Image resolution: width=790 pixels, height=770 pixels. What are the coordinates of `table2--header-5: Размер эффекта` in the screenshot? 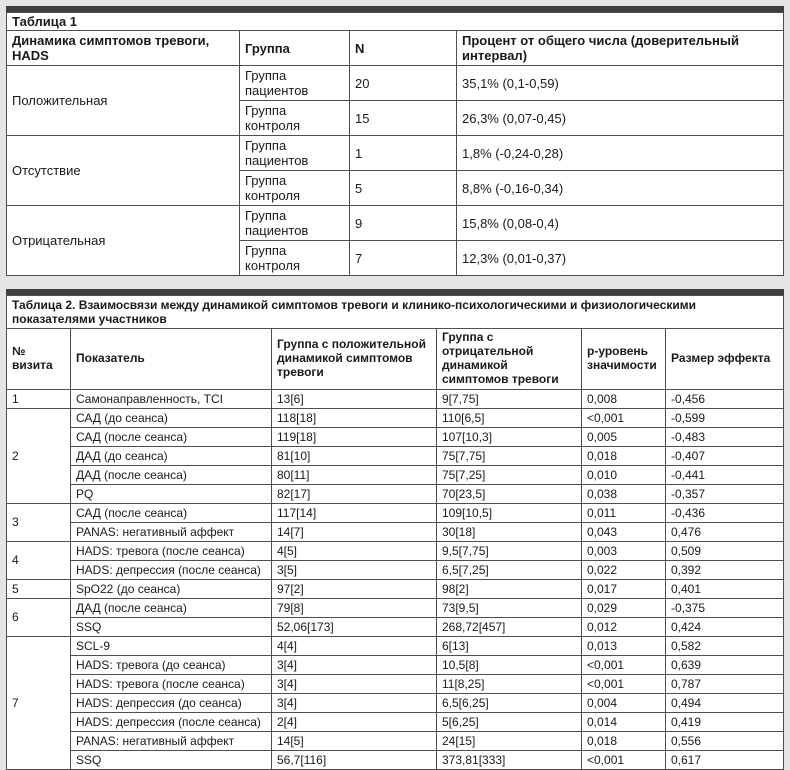 It's located at (724, 359).